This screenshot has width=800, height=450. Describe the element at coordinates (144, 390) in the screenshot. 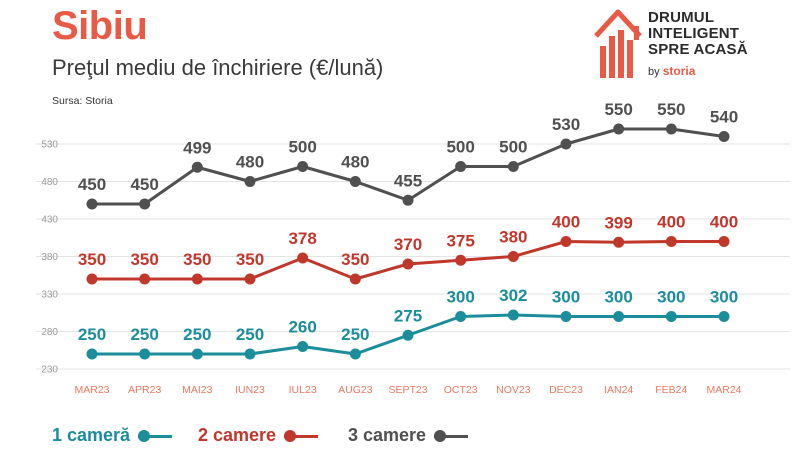

I see `x-tick-label: APR23` at that location.